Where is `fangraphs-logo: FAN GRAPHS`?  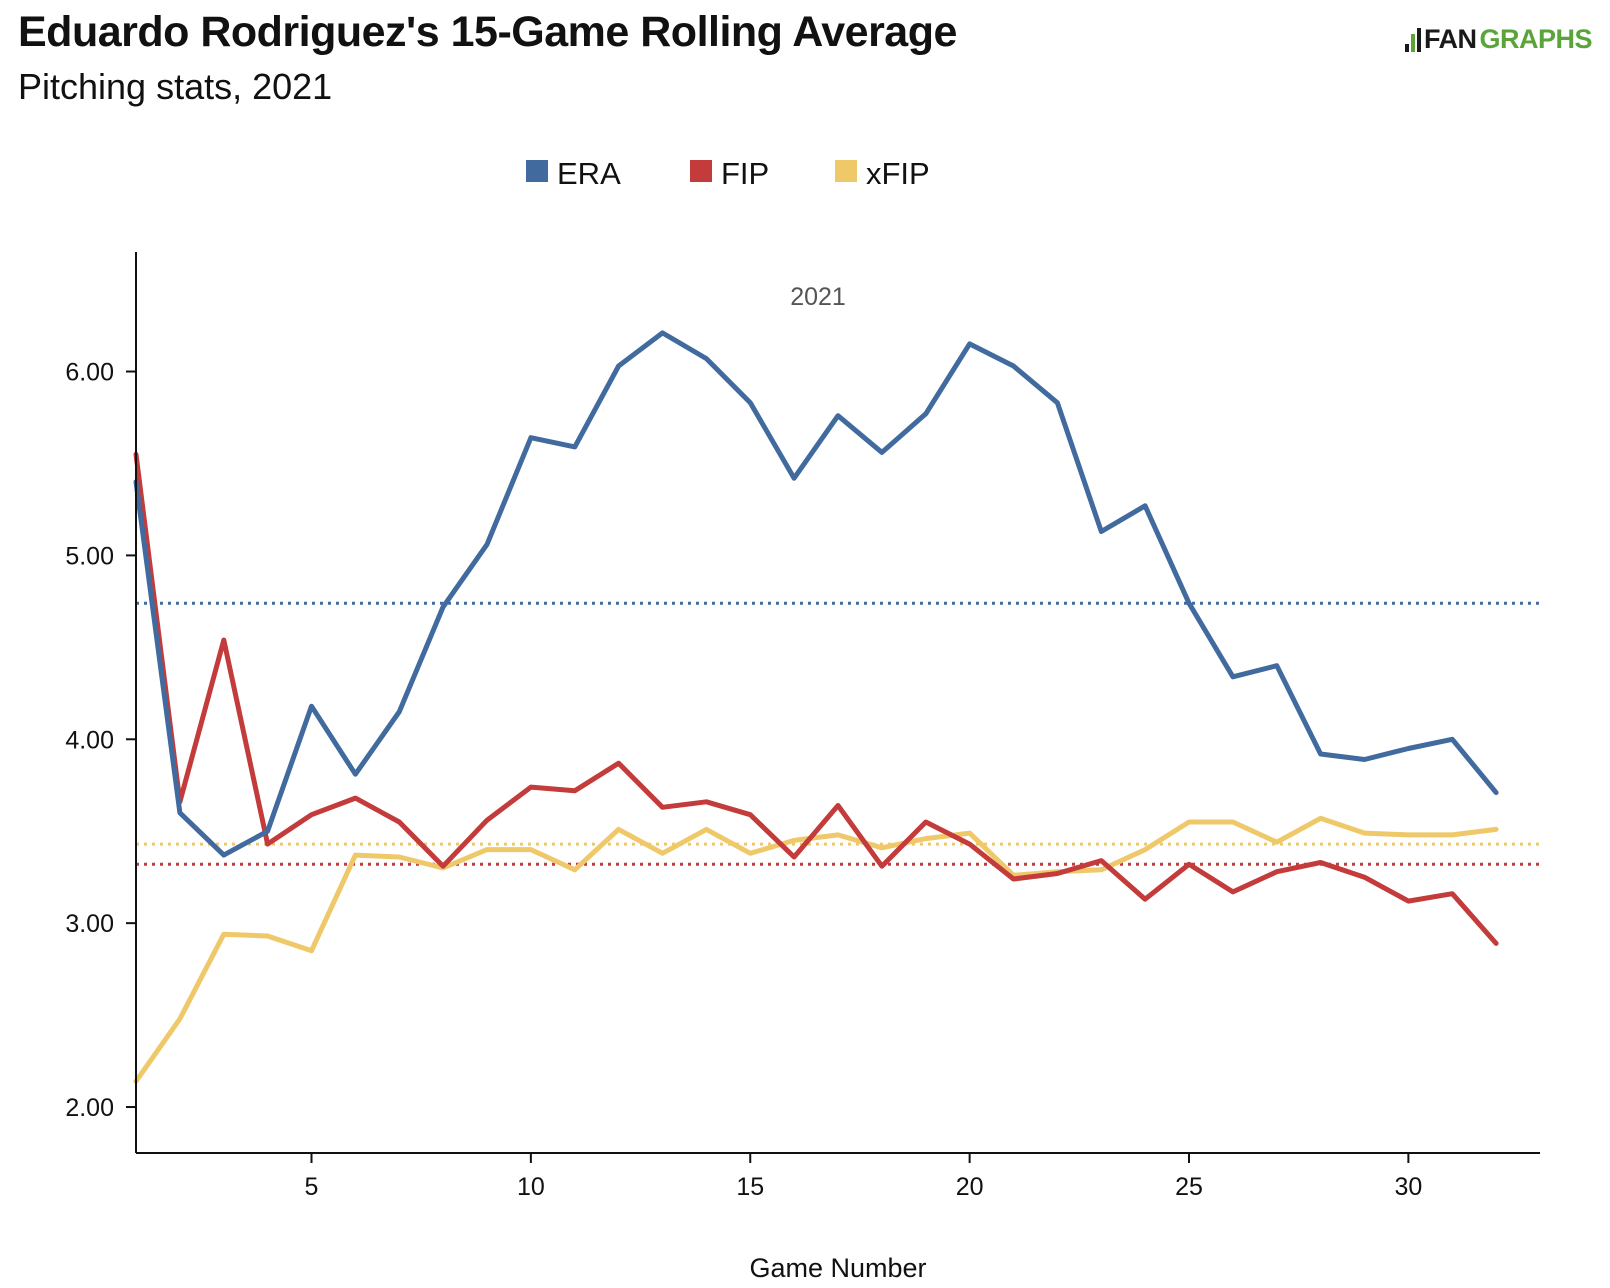 fangraphs-logo: FAN GRAPHS is located at coordinates (1498, 39).